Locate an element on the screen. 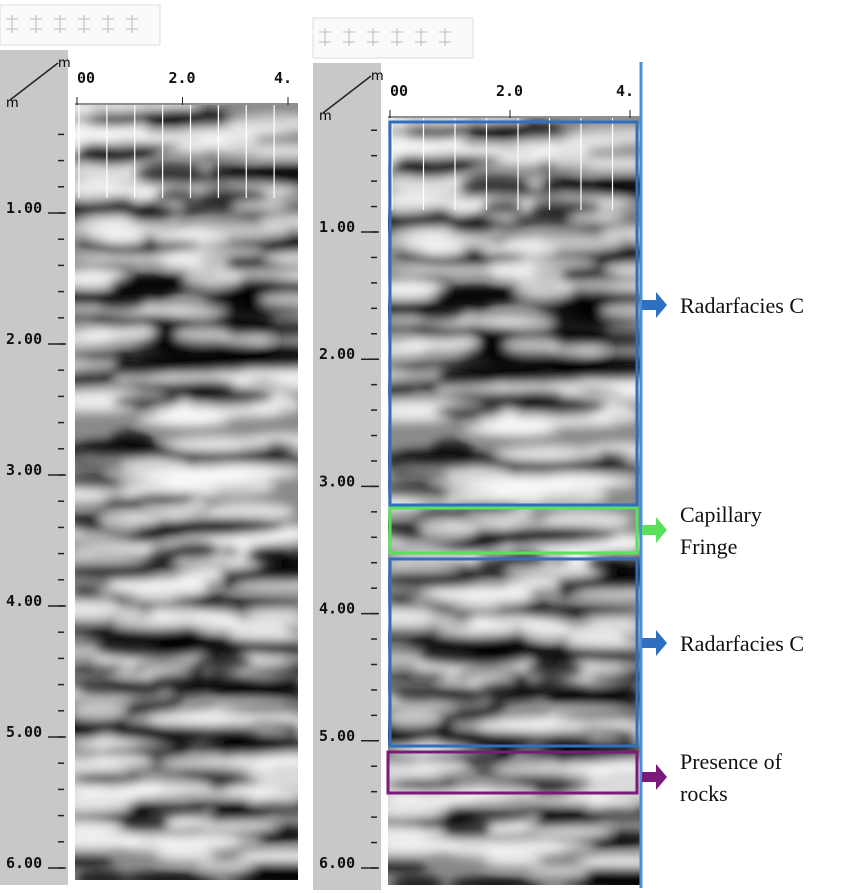 The height and width of the screenshot is (893, 842). x-unit: m is located at coordinates (377, 76).